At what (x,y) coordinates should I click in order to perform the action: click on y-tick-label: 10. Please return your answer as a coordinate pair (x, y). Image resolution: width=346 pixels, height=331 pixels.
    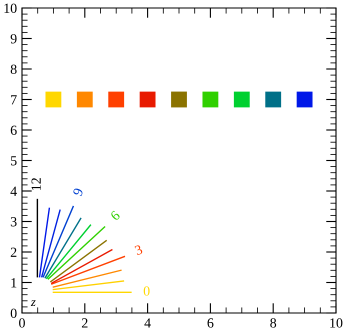
    Looking at the image, I should click on (10, 8).